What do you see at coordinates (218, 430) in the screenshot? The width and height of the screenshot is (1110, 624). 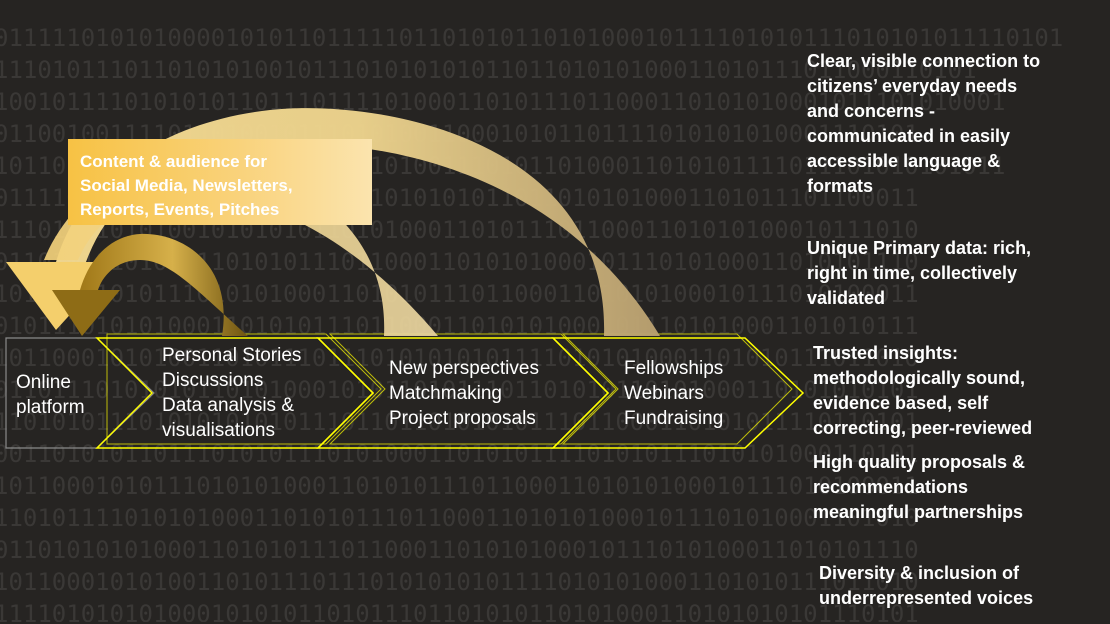 I see `stage-line: visualisations` at bounding box center [218, 430].